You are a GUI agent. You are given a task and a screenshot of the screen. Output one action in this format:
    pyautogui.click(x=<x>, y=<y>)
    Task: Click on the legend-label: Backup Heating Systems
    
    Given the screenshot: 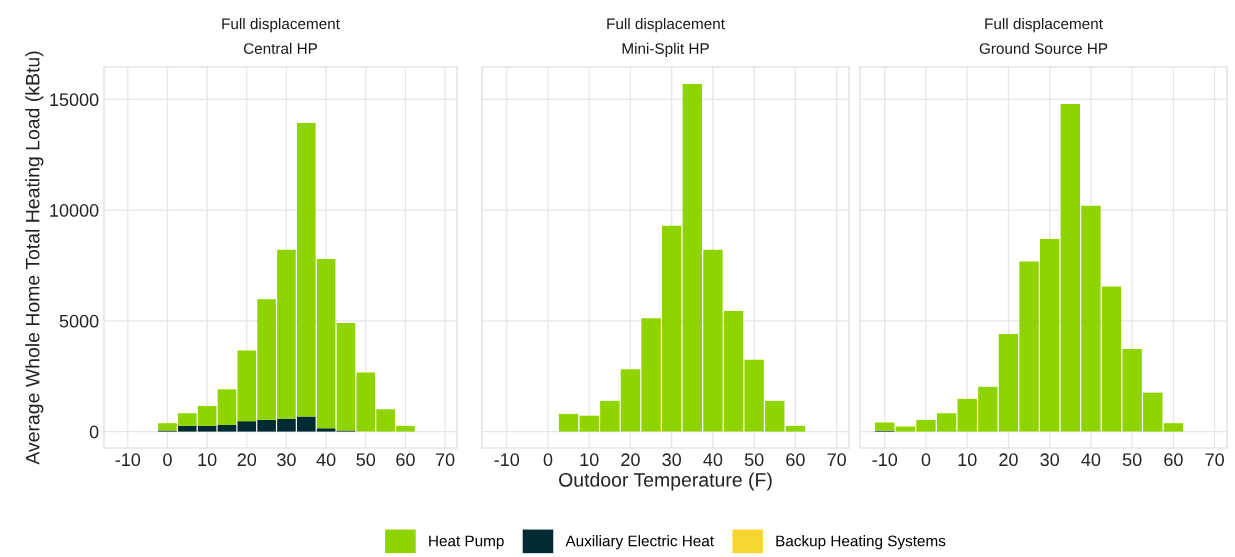 What is the action you would take?
    pyautogui.click(x=861, y=542)
    